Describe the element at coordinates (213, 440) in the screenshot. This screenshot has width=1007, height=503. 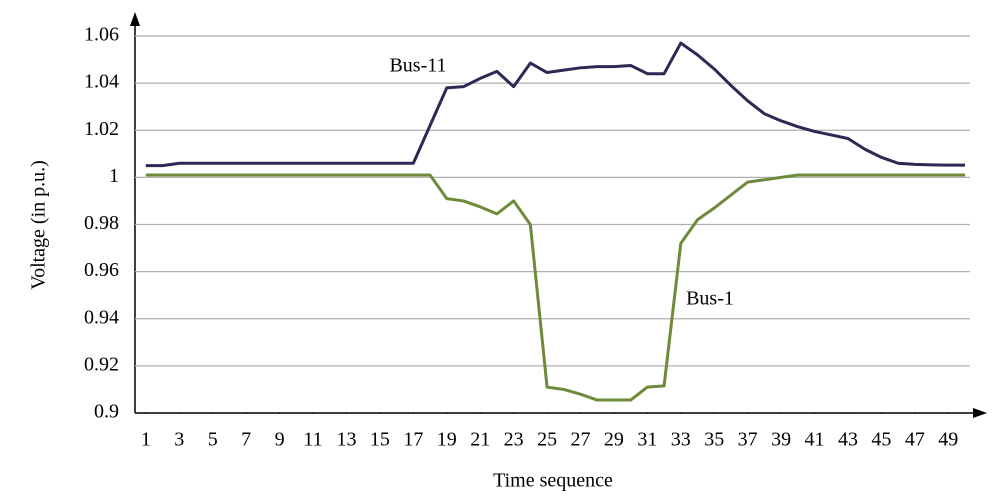
I see `x-tick-label: 5` at that location.